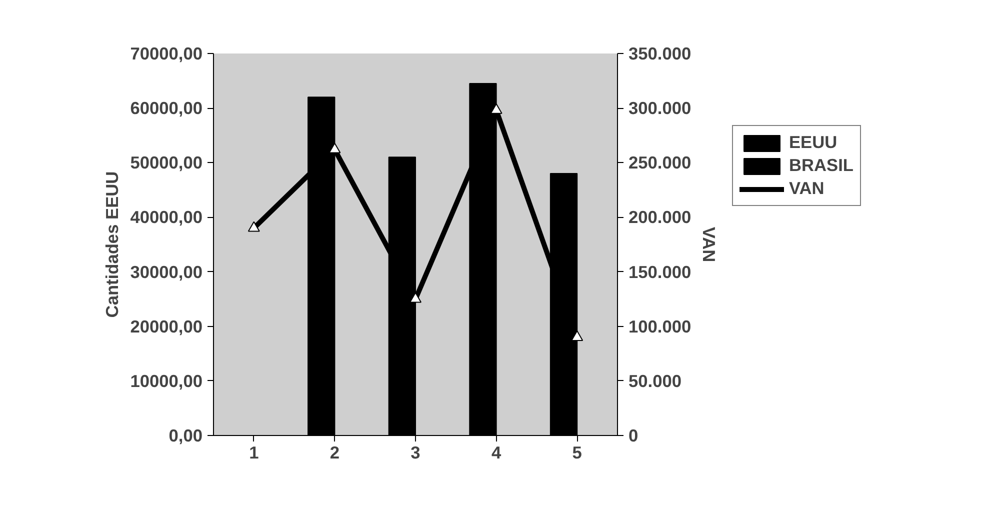 This screenshot has height=511, width=981. Describe the element at coordinates (660, 108) in the screenshot. I see `y2-tick-label: 300.000` at that location.